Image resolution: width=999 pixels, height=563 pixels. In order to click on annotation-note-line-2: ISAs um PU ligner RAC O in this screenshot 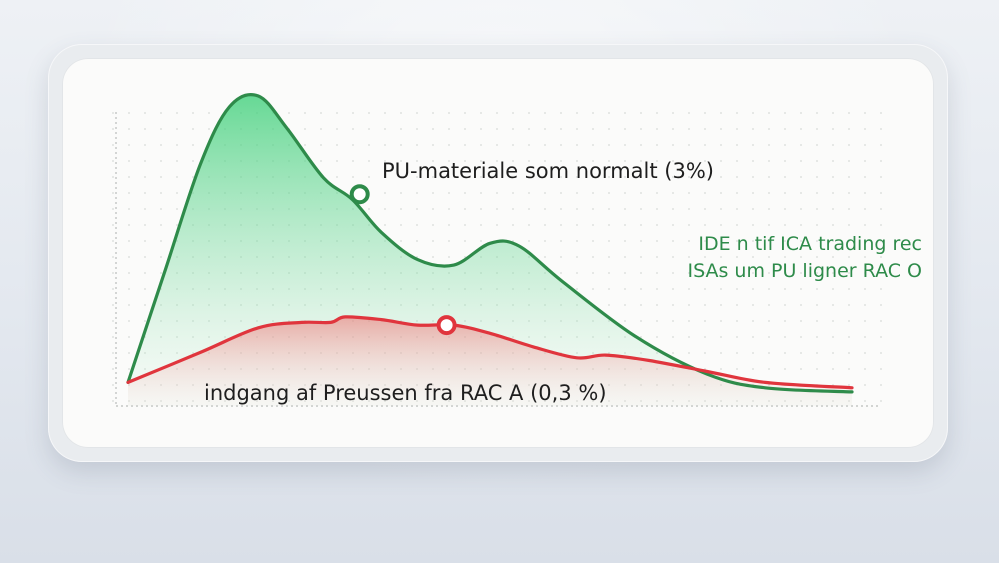, I will do `click(804, 271)`.